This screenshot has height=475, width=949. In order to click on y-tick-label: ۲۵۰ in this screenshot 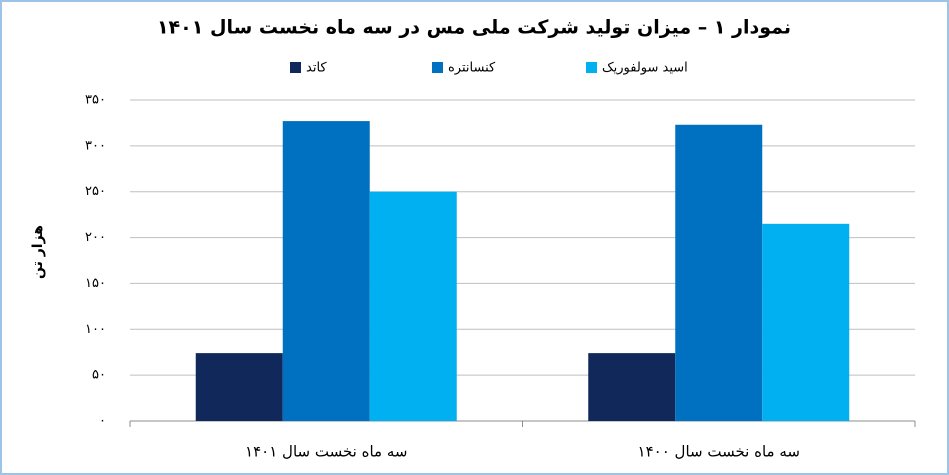, I will do `click(95, 191)`.